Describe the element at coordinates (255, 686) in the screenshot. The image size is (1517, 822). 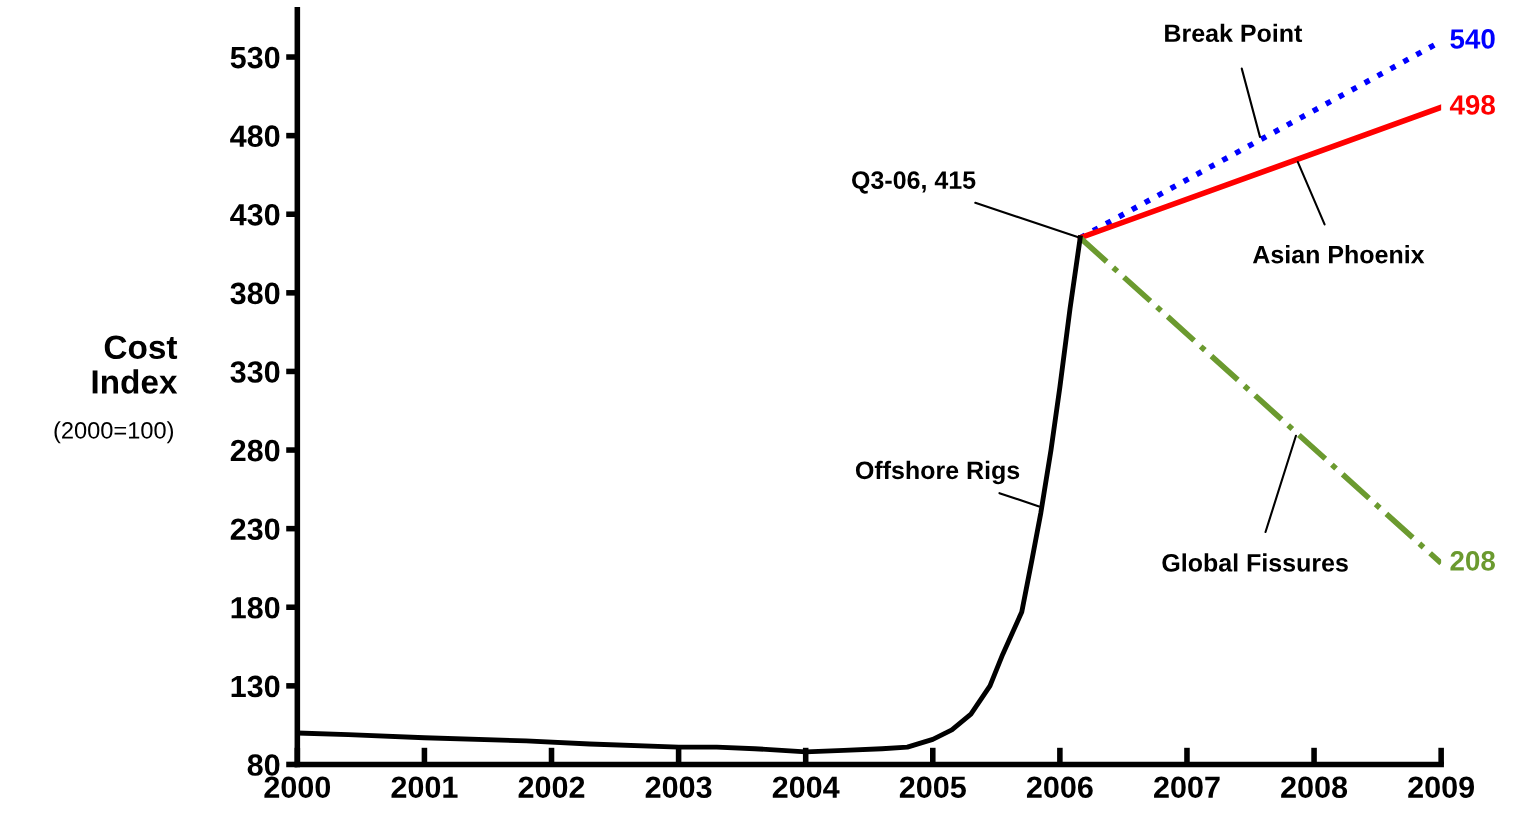
I see `y-tick-label: 130` at that location.